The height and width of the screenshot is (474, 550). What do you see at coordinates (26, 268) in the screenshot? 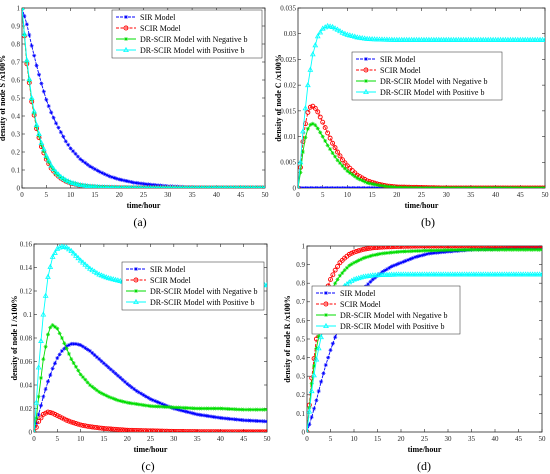
I see `y-tick-label: 0.14` at bounding box center [26, 268].